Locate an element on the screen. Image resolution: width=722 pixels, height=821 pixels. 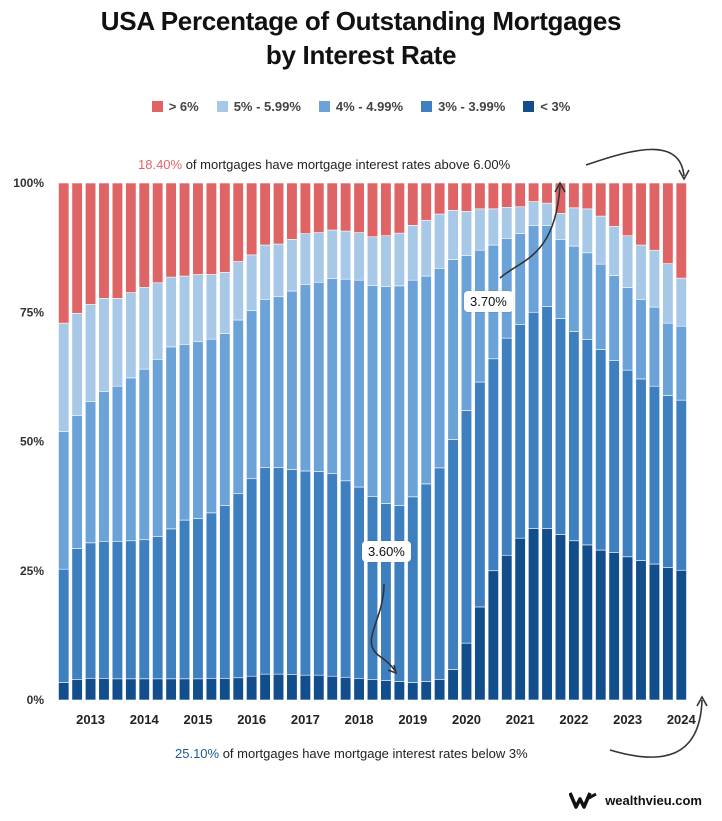
bar-stack-2015Q2 is located at coordinates (198, 441).